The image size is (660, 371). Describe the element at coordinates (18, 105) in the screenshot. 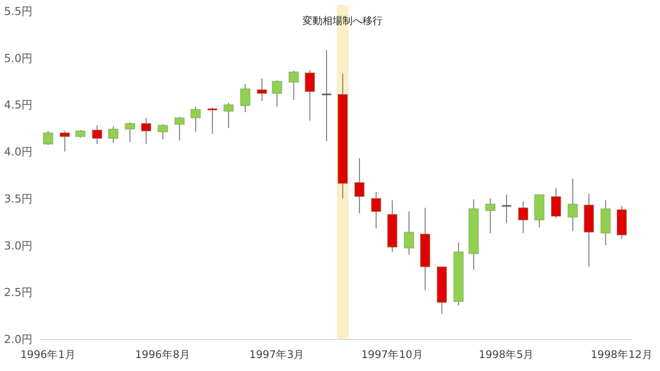

I see `y-tick-label: 4.5円` at that location.